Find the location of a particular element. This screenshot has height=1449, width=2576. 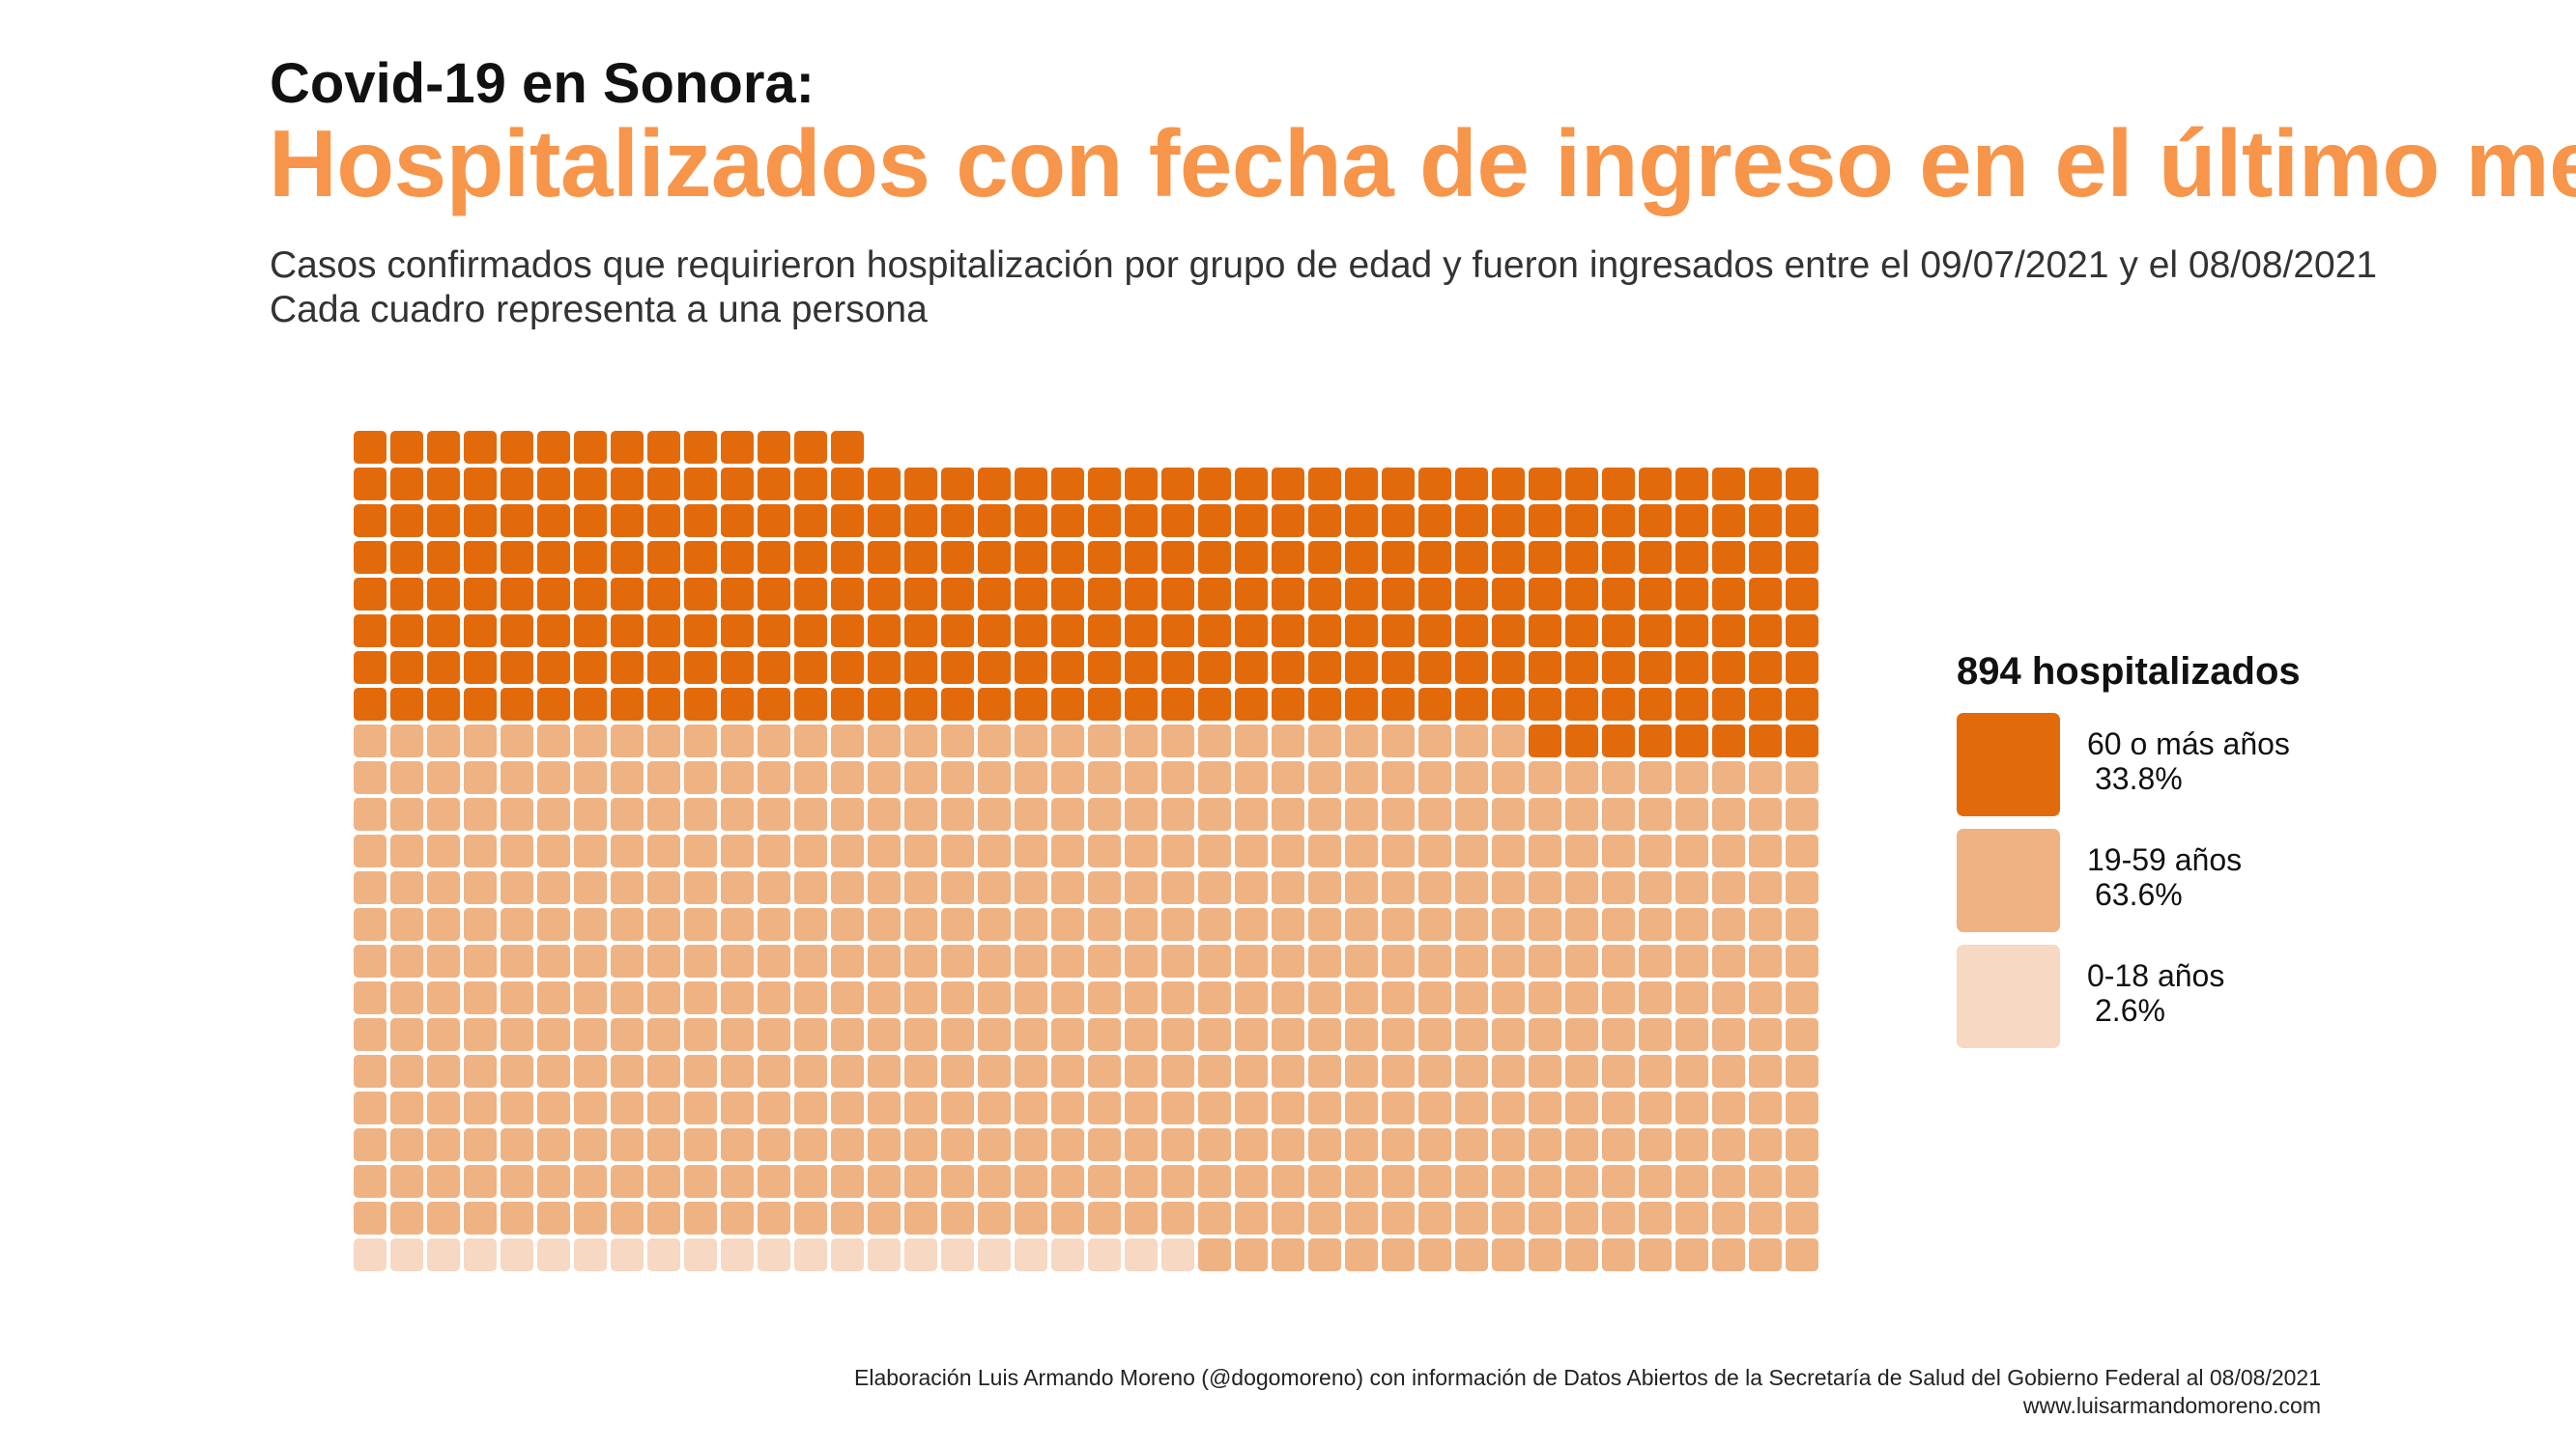

legend-item-0-18: 0-18 años 2.6% is located at coordinates (2129, 997).